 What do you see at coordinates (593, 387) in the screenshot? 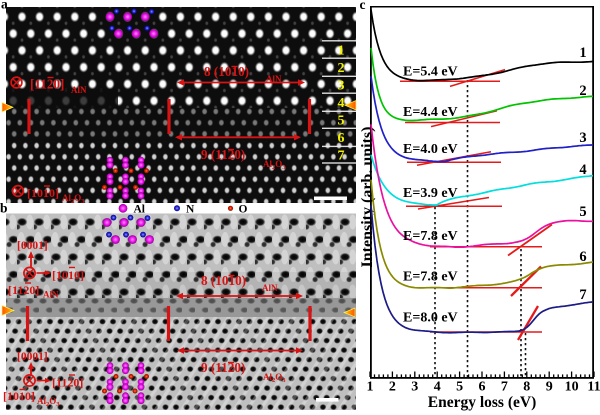
I see `svg-text: 11` at bounding box center [593, 387].